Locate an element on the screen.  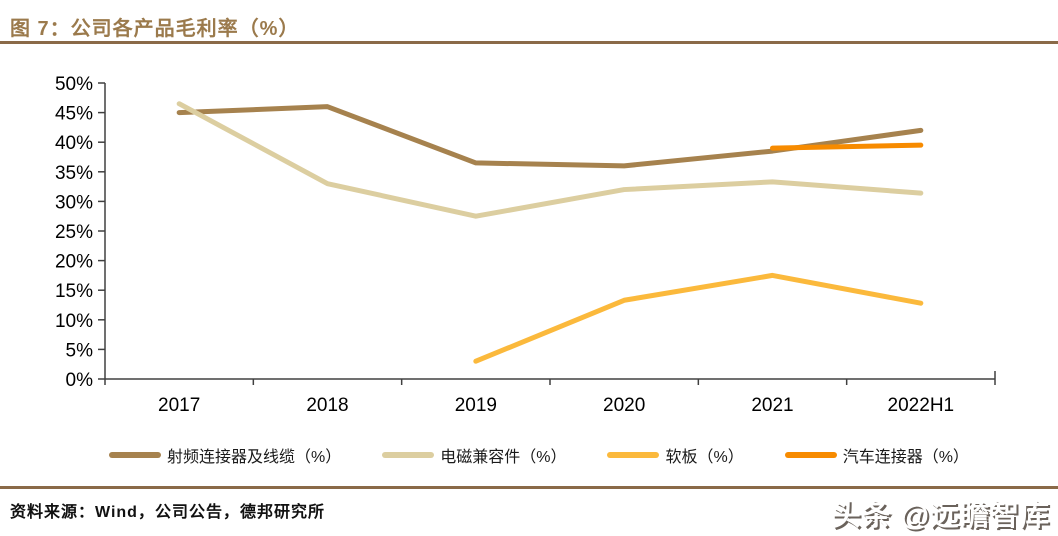
y-tick-label: 15% is located at coordinates (74, 291).